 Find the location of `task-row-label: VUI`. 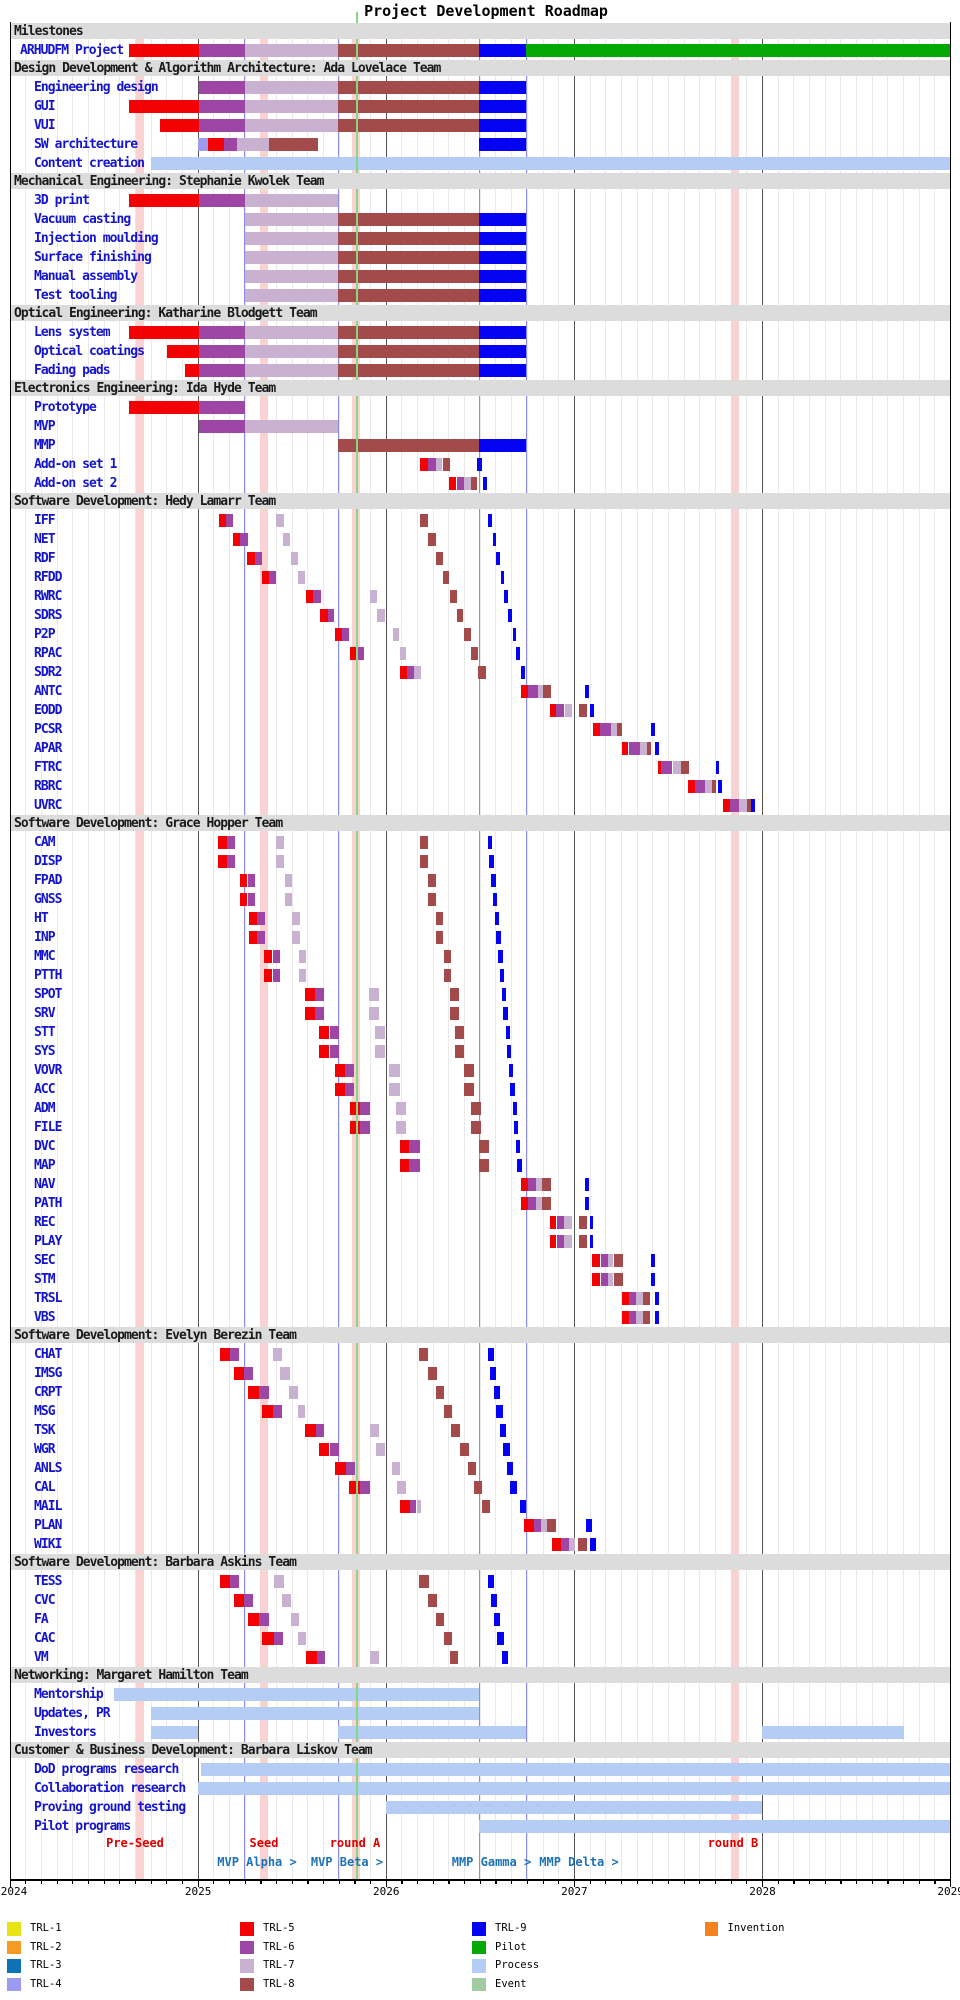

task-row-label: VUI is located at coordinates (45, 125).